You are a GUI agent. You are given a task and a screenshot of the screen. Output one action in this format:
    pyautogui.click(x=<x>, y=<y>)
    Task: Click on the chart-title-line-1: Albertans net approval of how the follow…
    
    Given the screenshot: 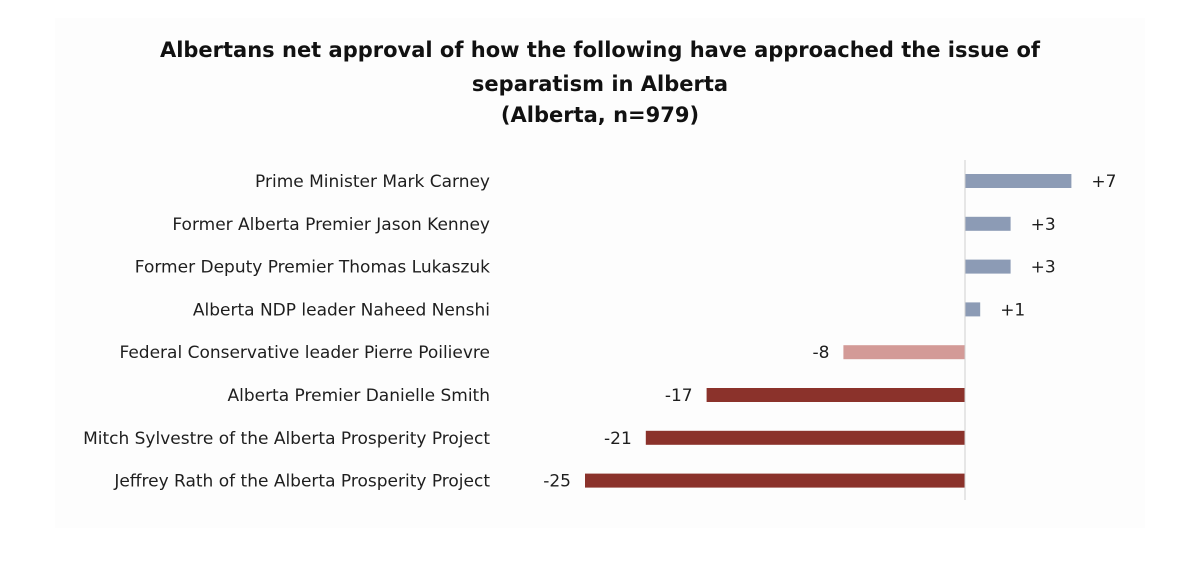 What is the action you would take?
    pyautogui.click(x=600, y=50)
    